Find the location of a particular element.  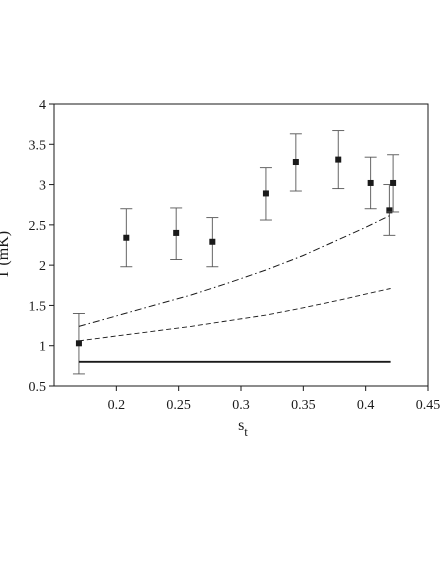

y-tick-label: 3 is located at coordinates (42, 186).